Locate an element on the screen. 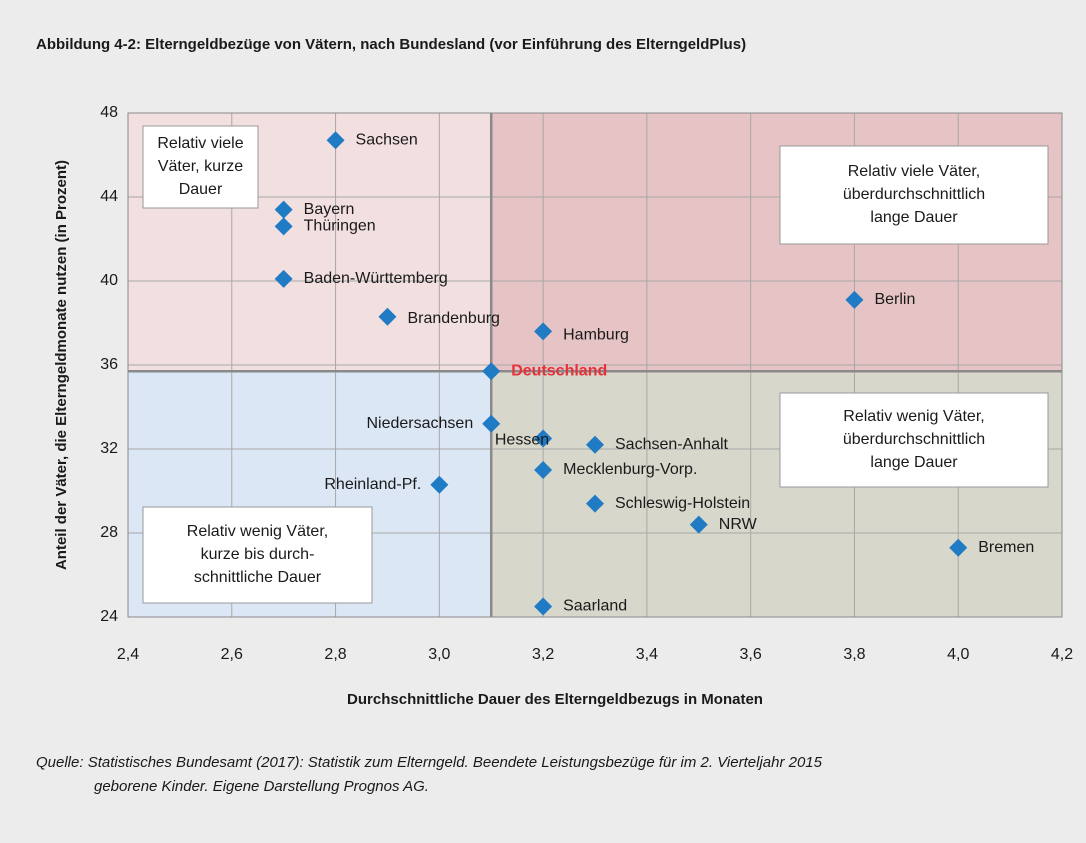 The width and height of the screenshot is (1086, 843). y-tick-label: 36 is located at coordinates (109, 364).